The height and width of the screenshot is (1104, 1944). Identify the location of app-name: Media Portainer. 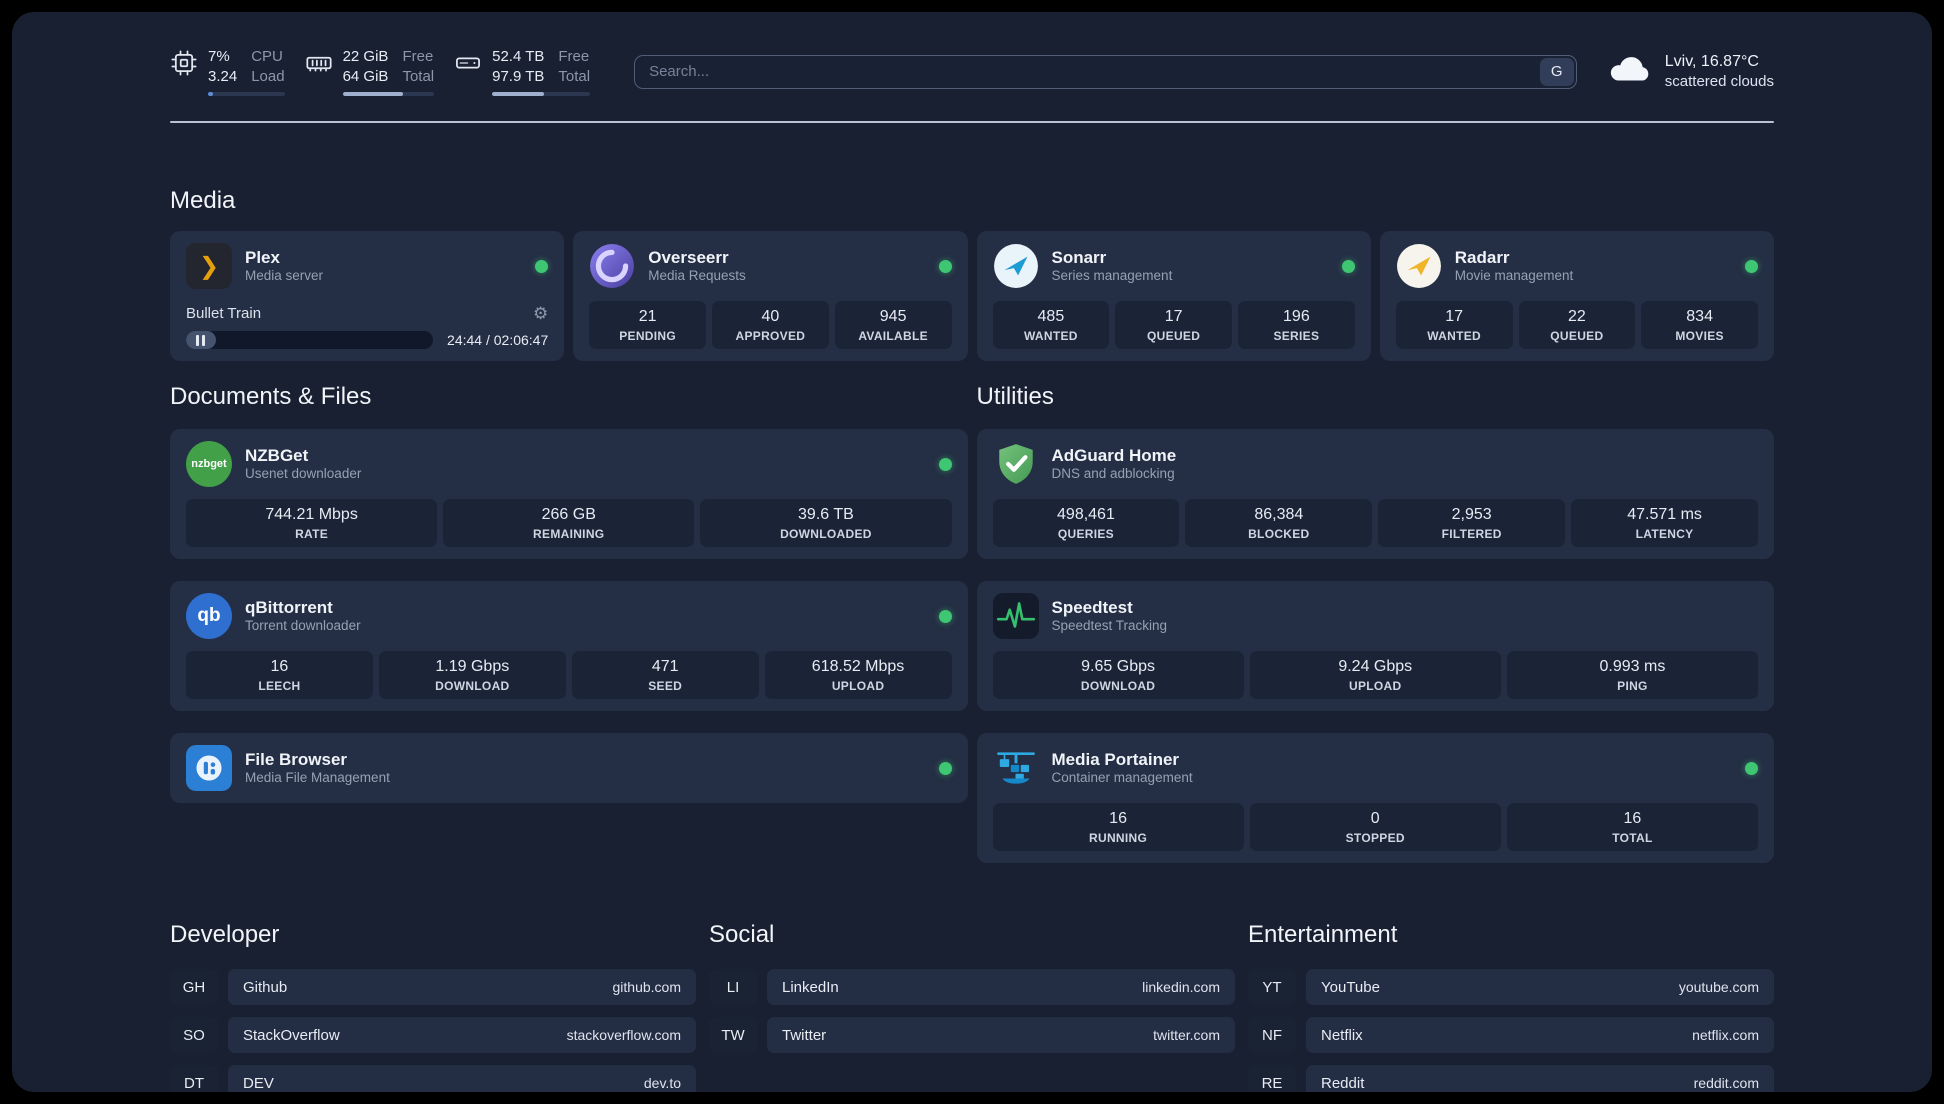
(1115, 759).